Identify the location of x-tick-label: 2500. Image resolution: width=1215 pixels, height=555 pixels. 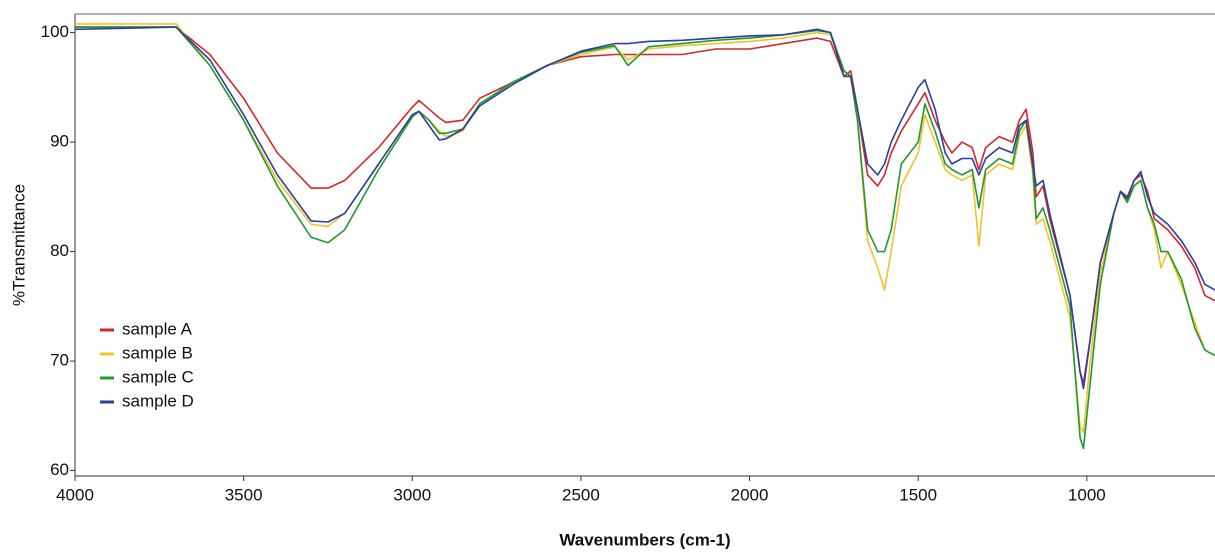
(581, 494).